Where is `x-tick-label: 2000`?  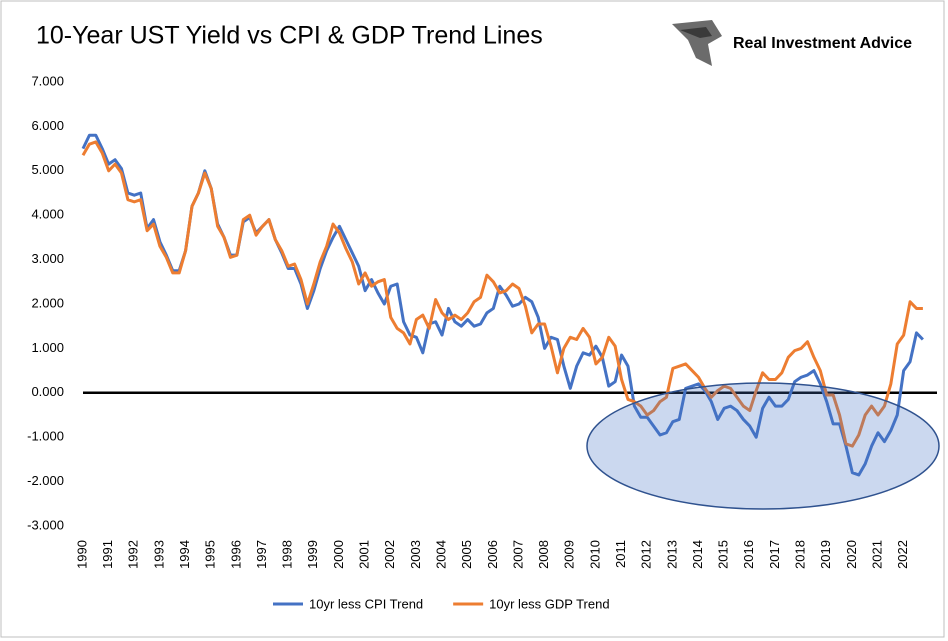 x-tick-label: 2000 is located at coordinates (338, 554).